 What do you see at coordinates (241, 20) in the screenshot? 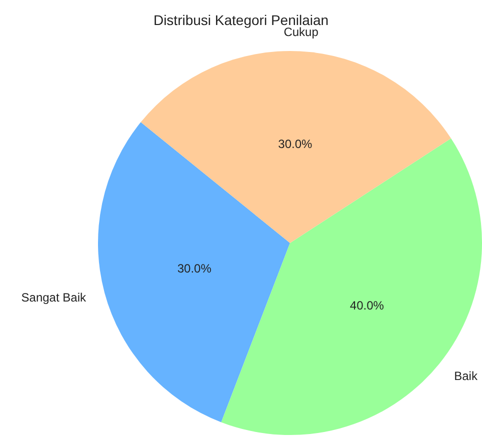
I see `chart-title: Distribusi Kategori Penilaian` at bounding box center [241, 20].